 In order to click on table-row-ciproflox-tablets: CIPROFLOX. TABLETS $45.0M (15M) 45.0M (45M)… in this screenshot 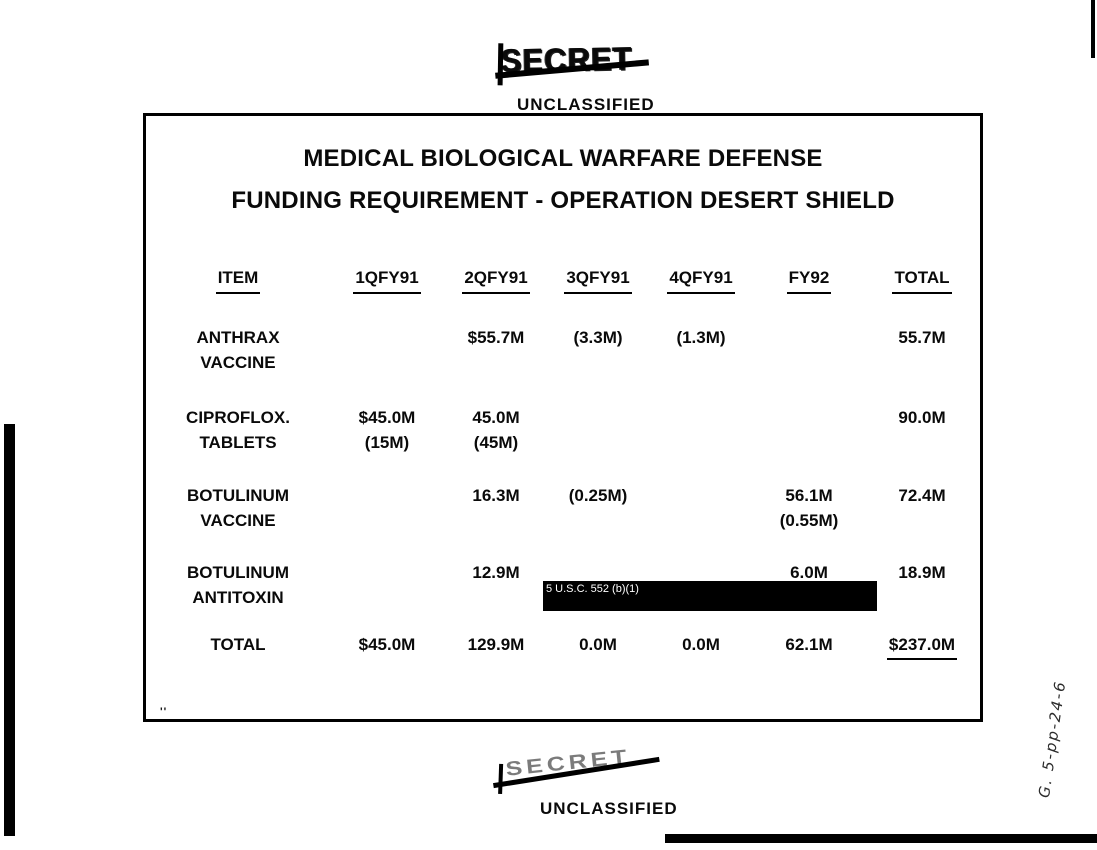, I will do `click(563, 430)`.